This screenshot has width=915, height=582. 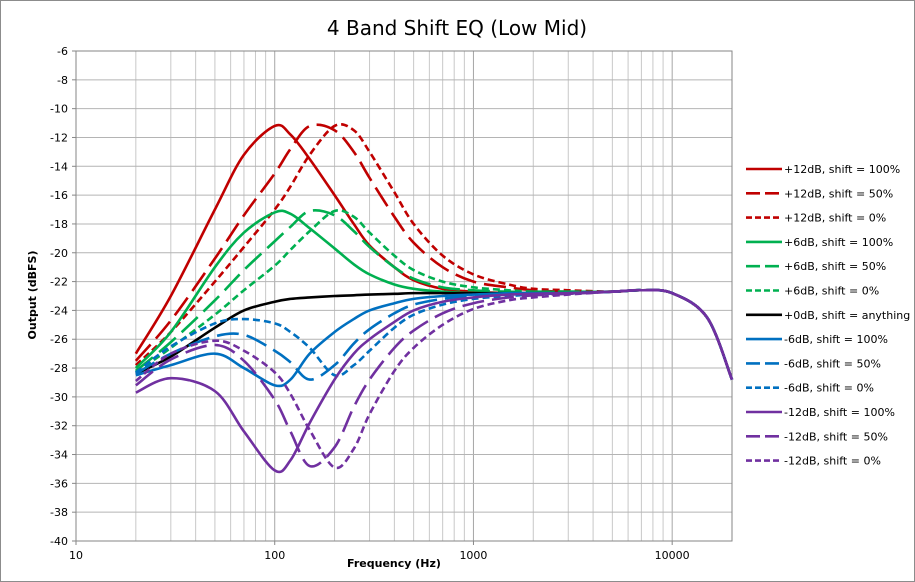 I want to click on legend-label: +6dB, shift = 50%, so click(x=835, y=266).